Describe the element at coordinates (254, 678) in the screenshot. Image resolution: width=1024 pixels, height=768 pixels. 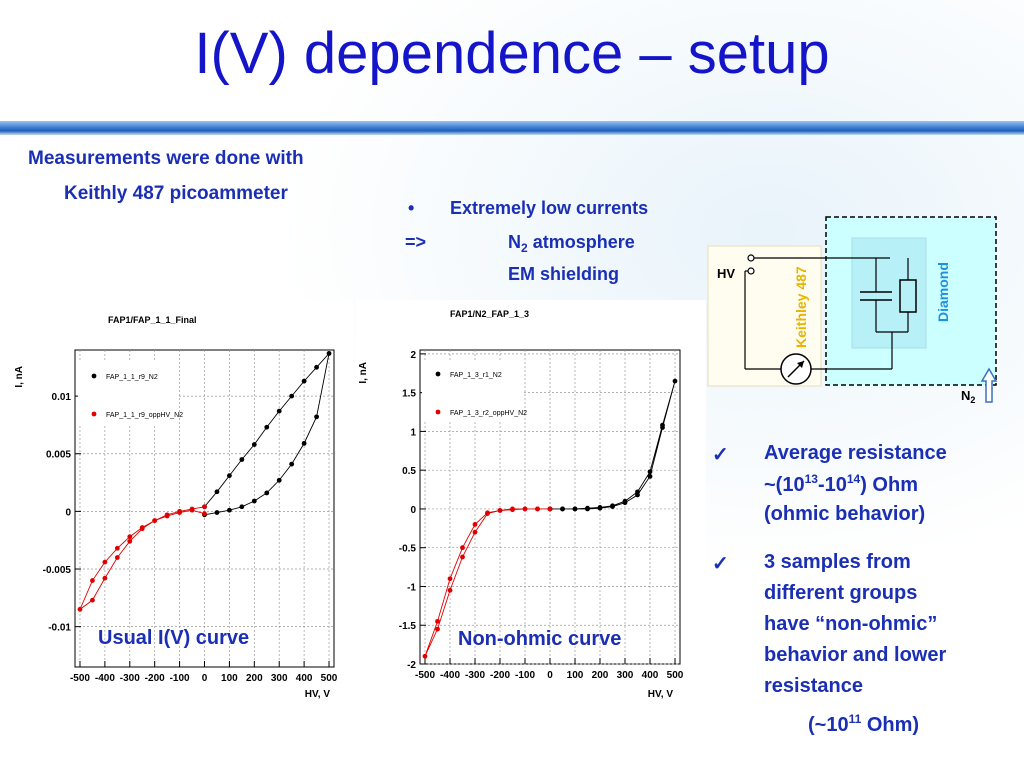
I see `x-tick-label: 200` at that location.